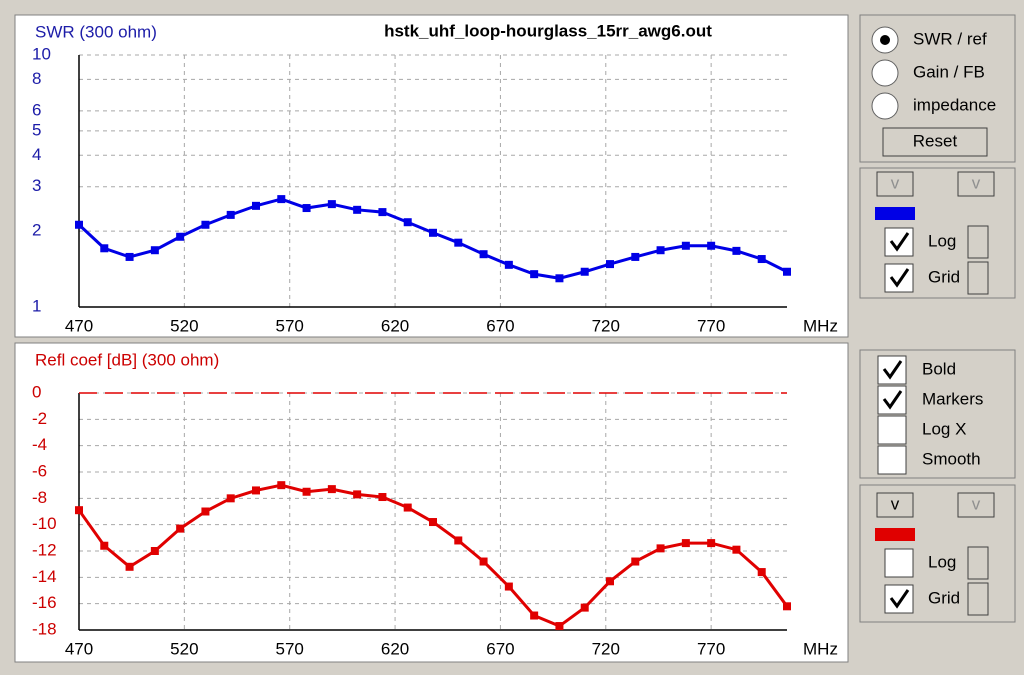 Image resolution: width=1024 pixels, height=675 pixels. I want to click on y-tick-label: 4, so click(36, 154).